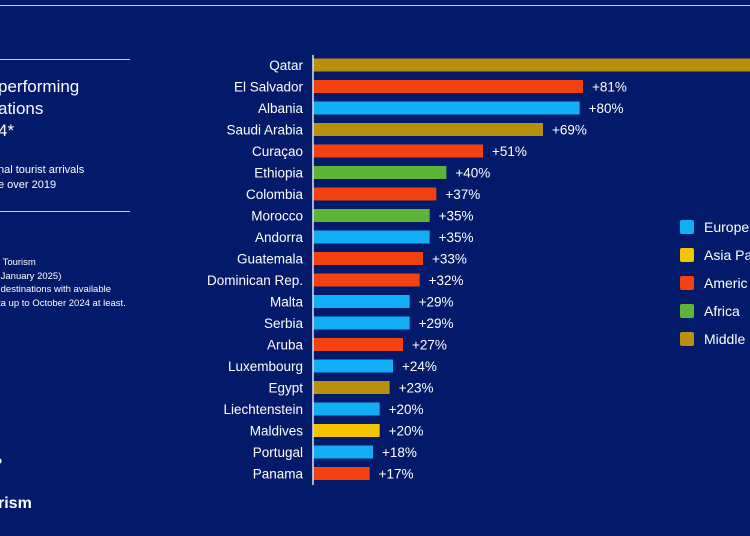 This screenshot has width=750, height=536. I want to click on title-line: ations, so click(22, 108).